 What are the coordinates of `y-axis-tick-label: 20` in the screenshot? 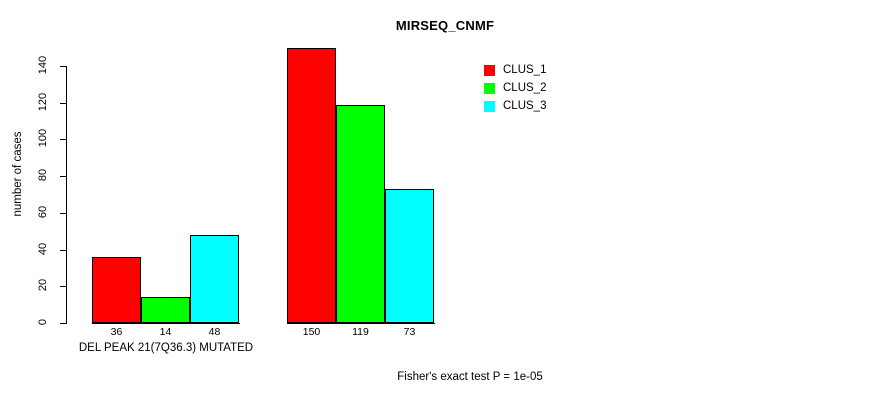 It's located at (43, 285).